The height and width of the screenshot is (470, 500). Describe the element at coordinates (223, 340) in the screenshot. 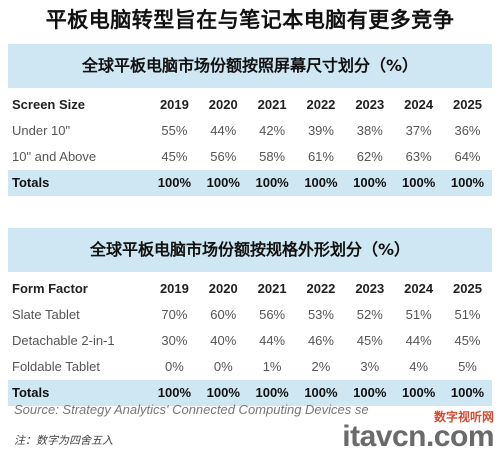

I see `cell-value: 40%` at that location.